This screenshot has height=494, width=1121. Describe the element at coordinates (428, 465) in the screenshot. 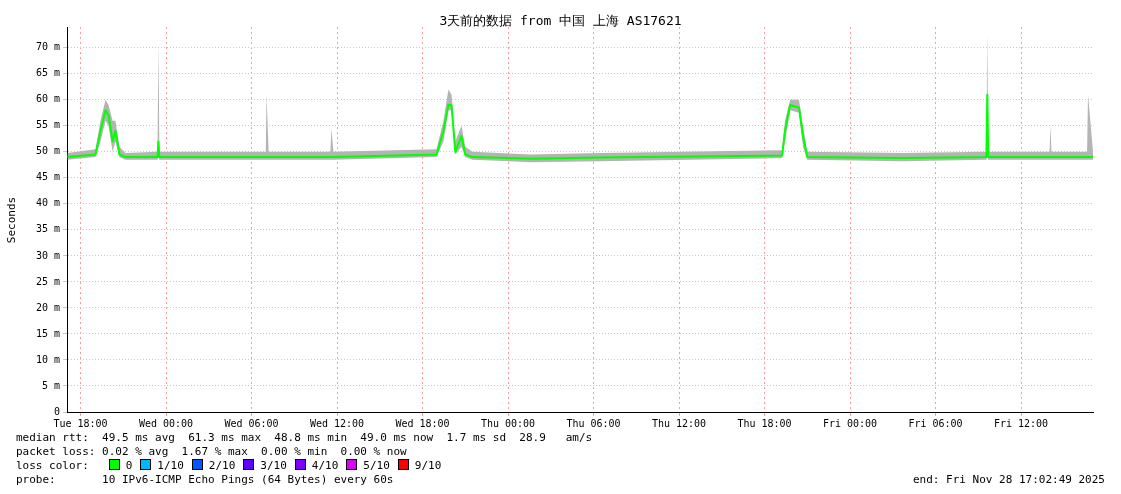

I see `legend-label: 9/10` at that location.